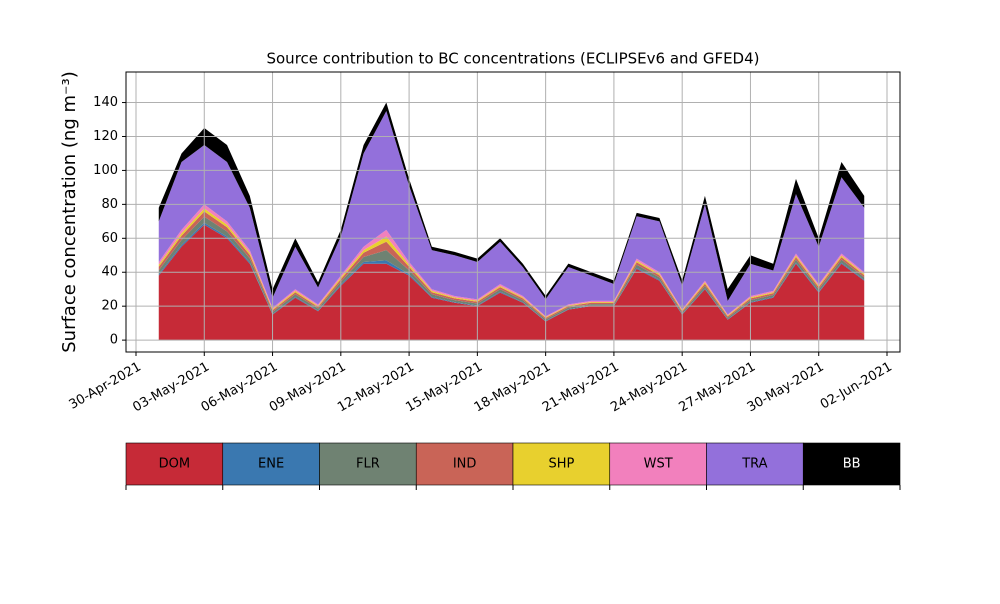  I want to click on x-tick-label: 18-May-2021, so click(513, 388).